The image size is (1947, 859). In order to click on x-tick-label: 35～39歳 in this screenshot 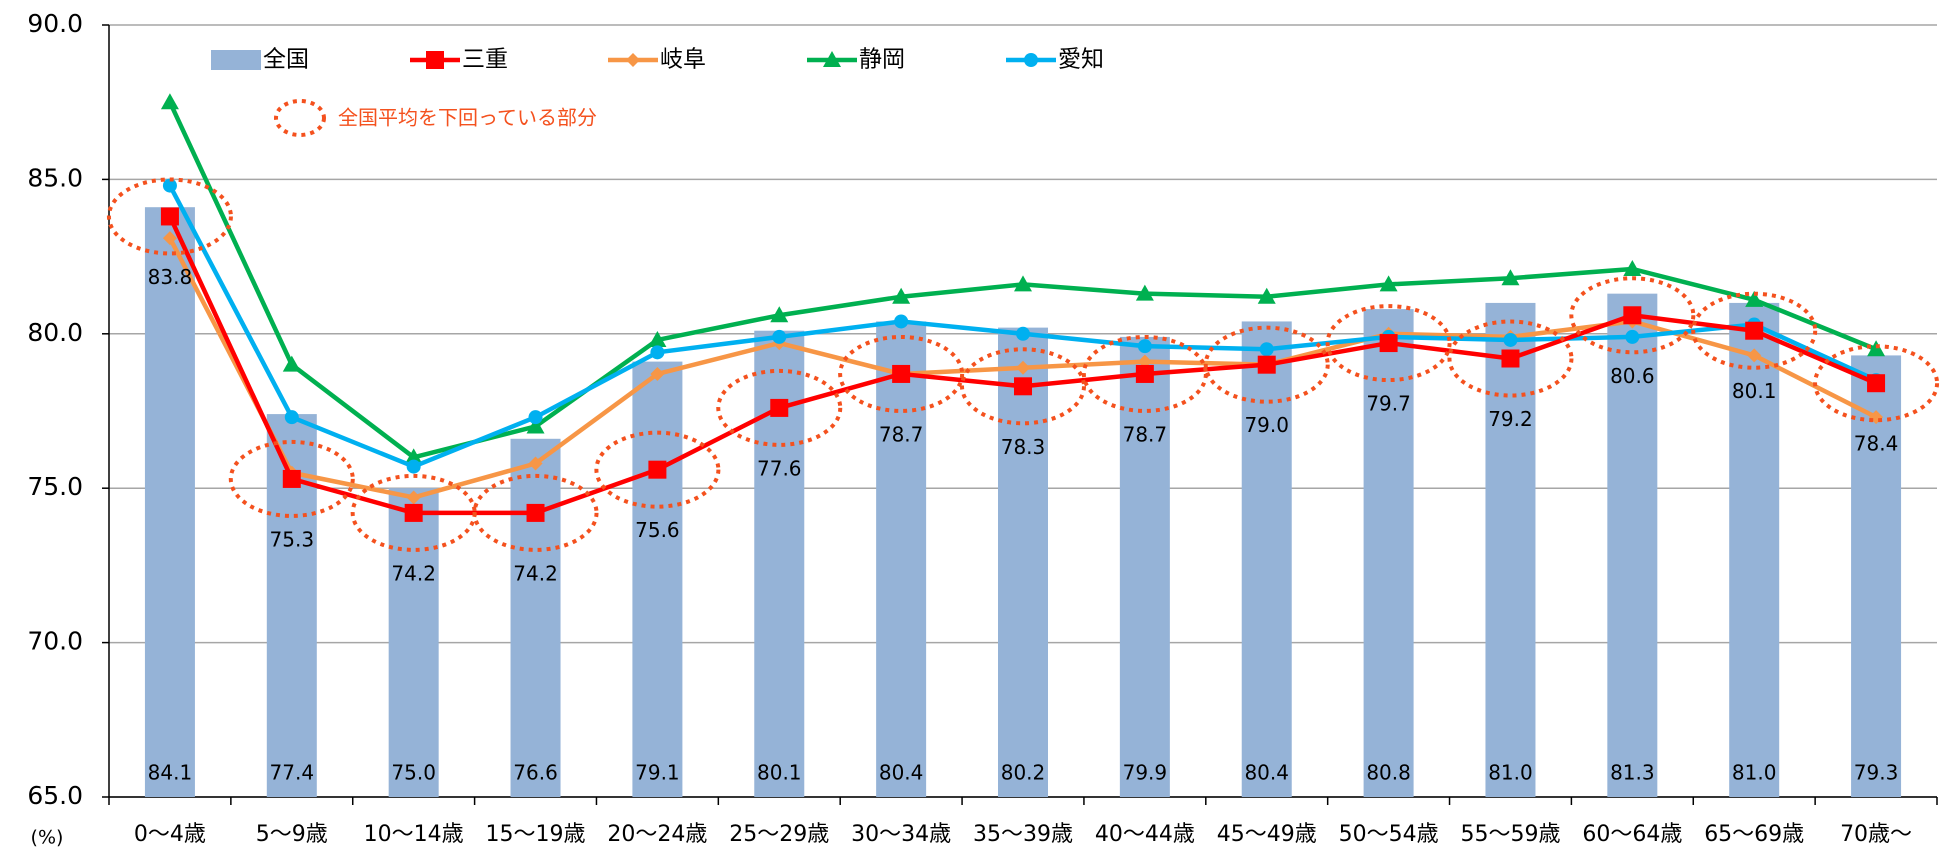, I will do `click(1023, 834)`.